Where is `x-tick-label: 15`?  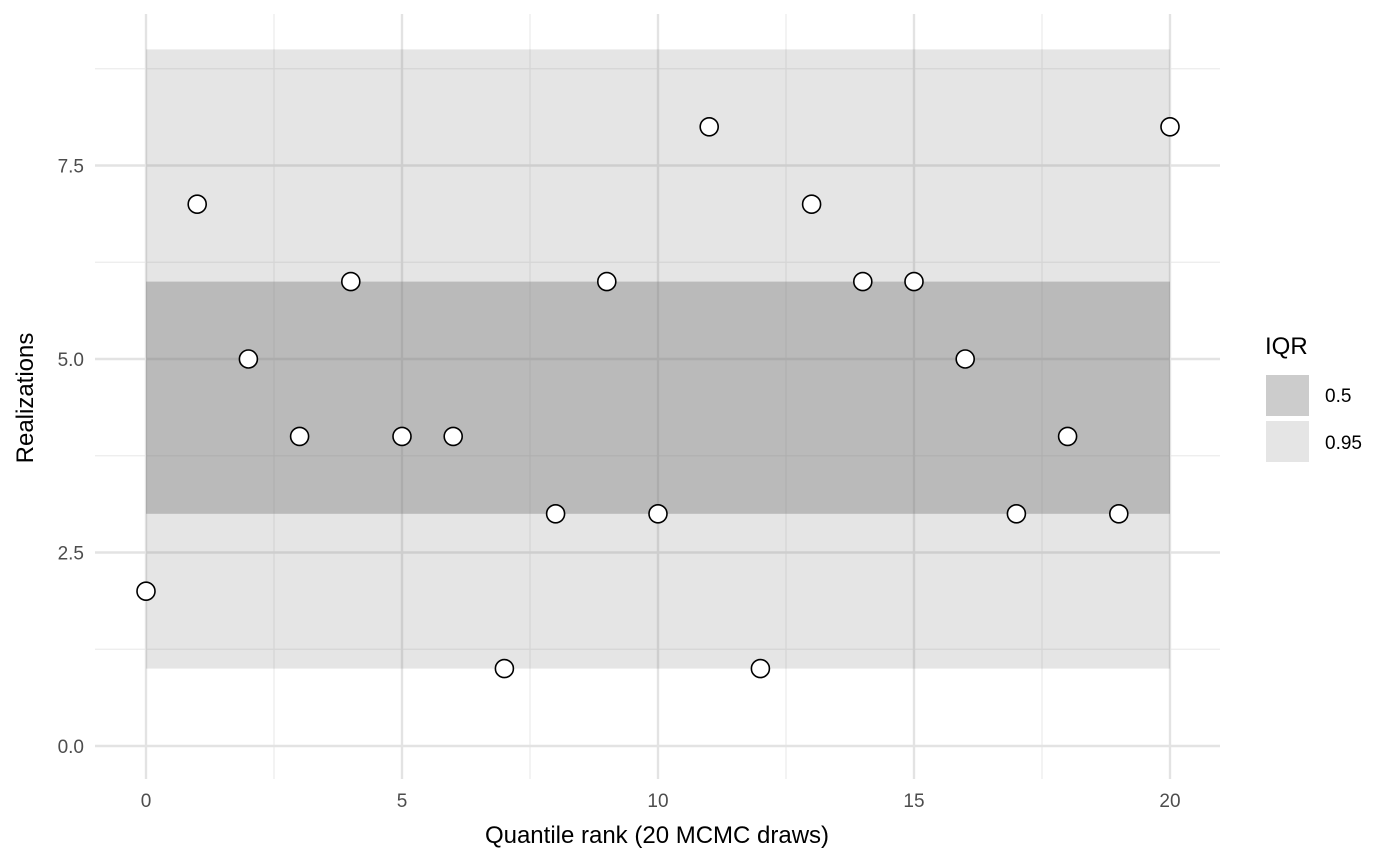
x-tick-label: 15 is located at coordinates (913, 801).